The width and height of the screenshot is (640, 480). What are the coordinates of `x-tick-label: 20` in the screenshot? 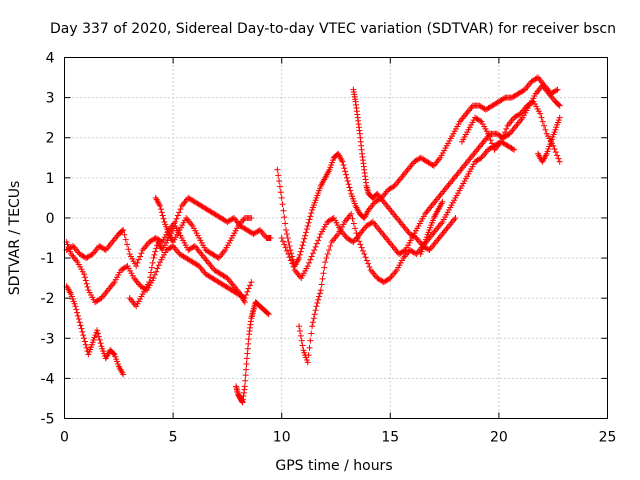 It's located at (499, 438).